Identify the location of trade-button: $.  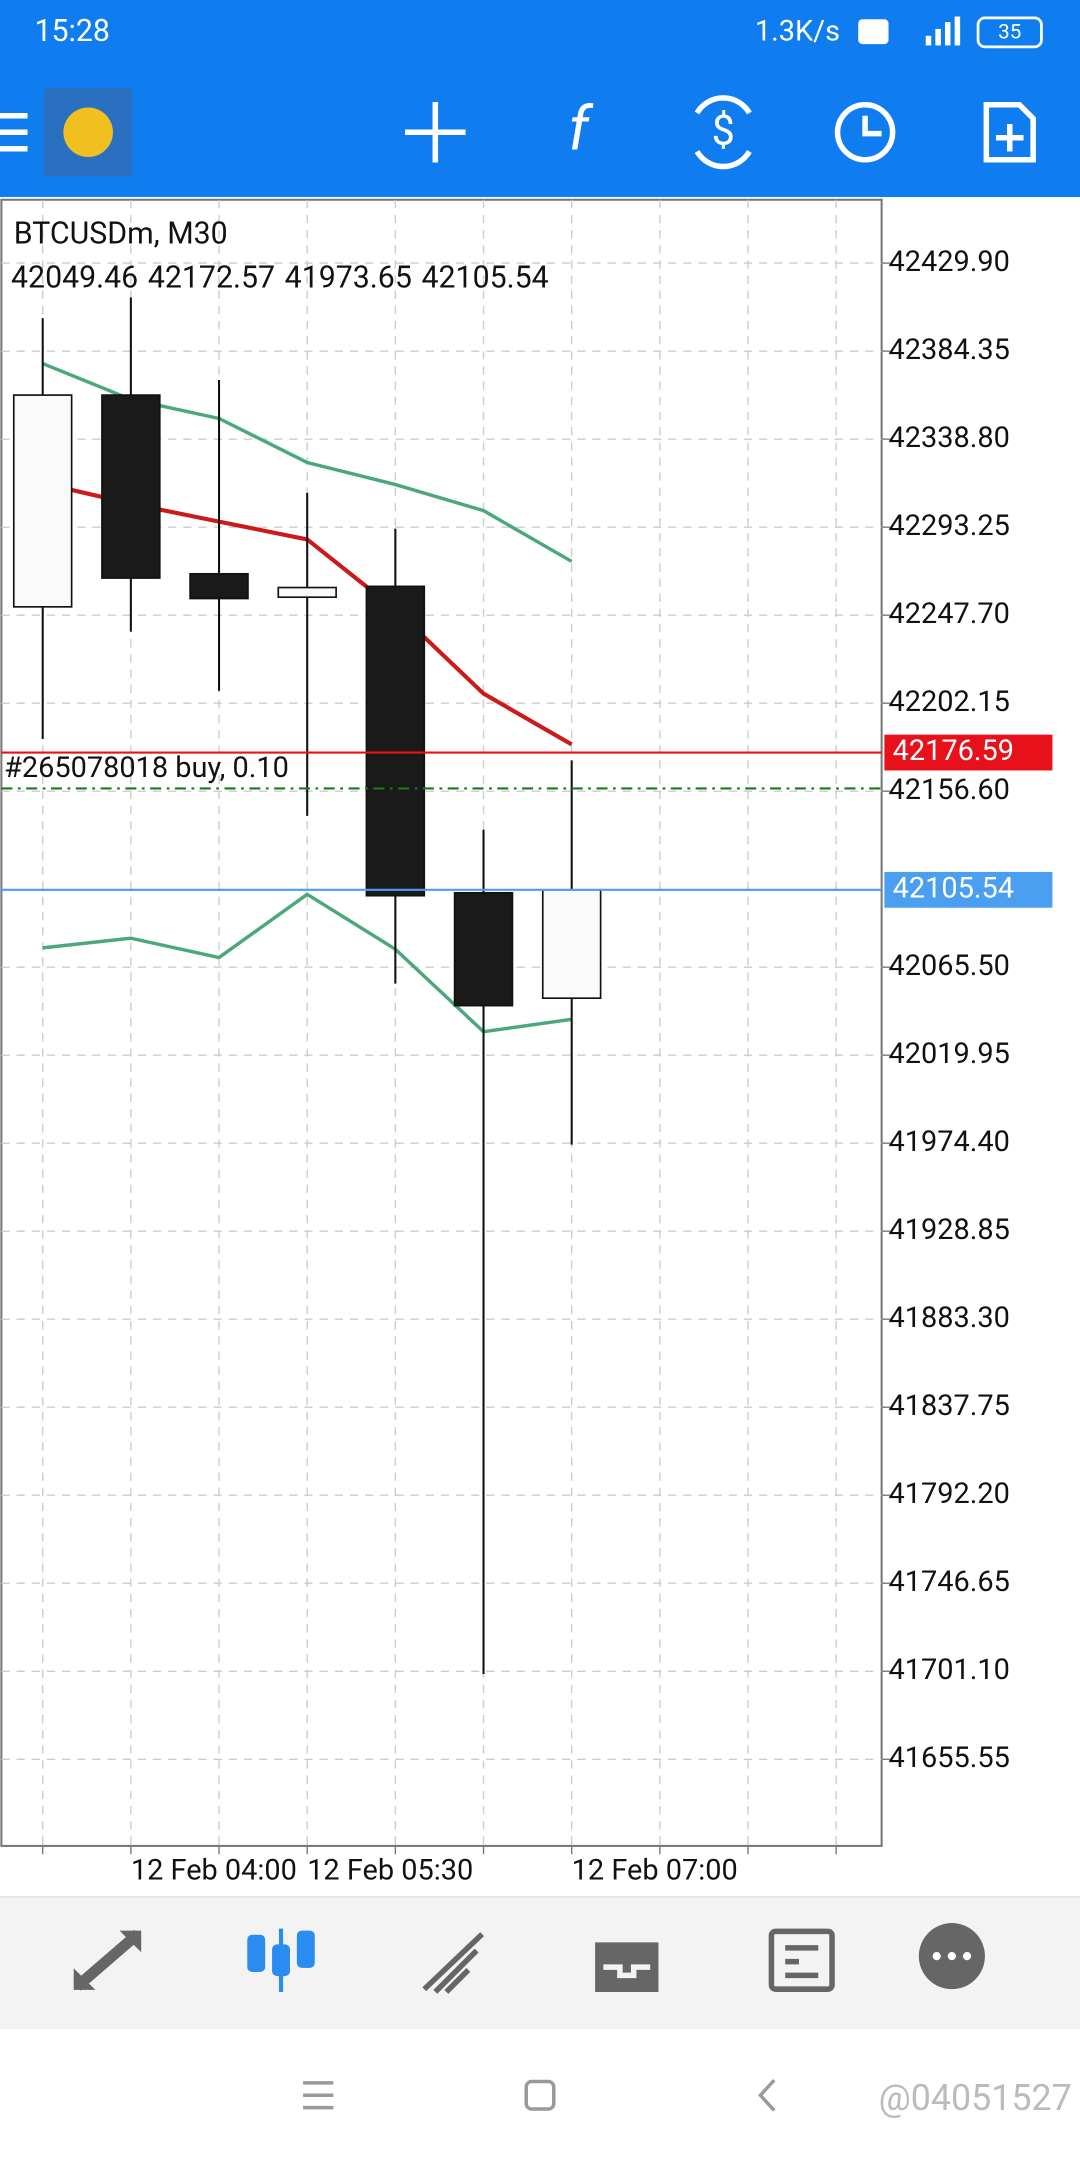
(723, 132).